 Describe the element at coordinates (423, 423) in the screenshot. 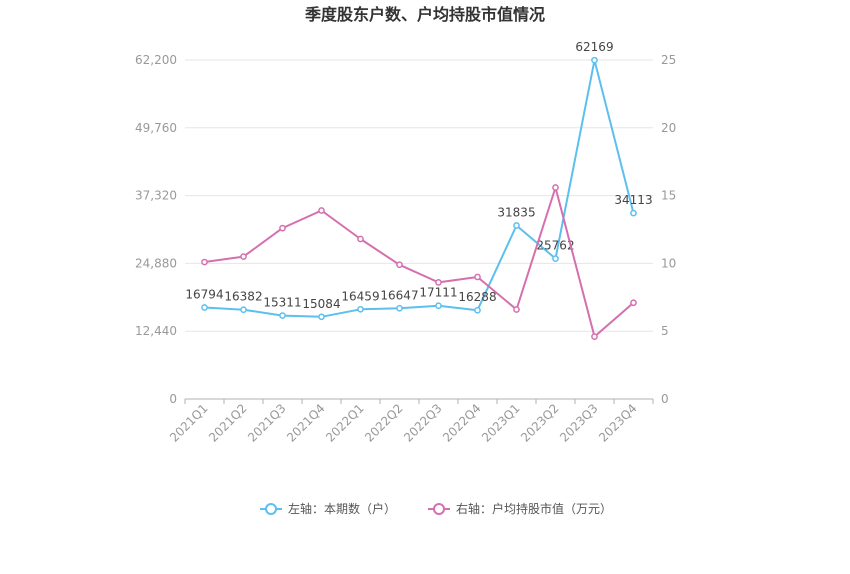

I see `x-tick-label: 2022Q3` at that location.